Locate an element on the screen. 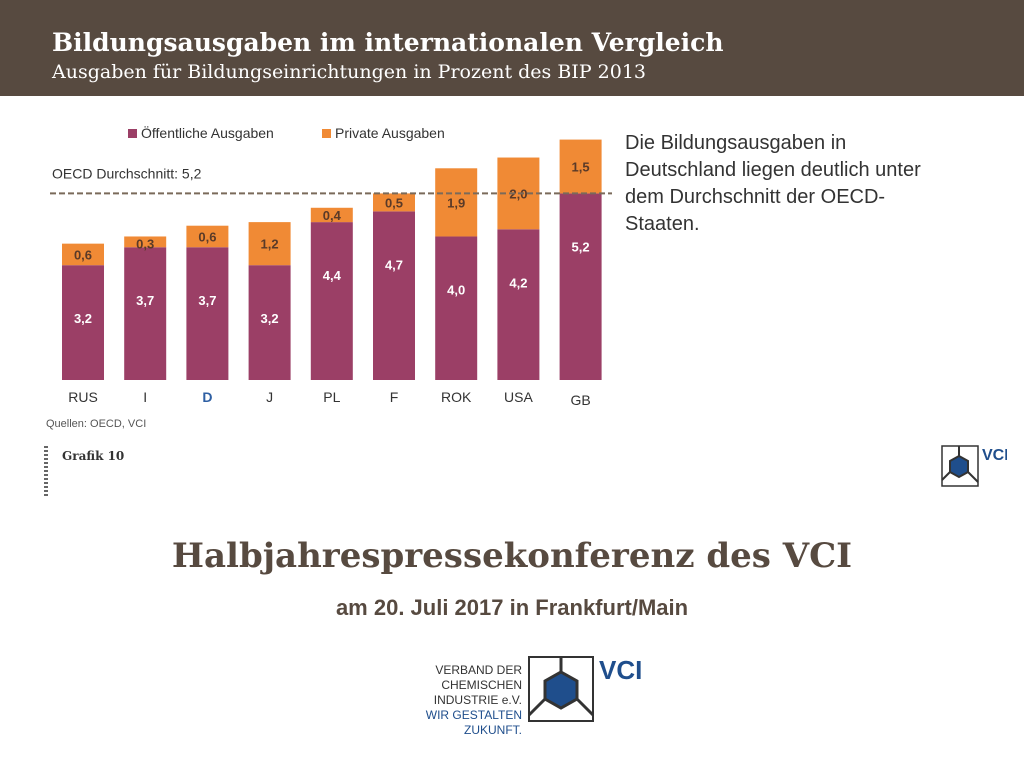 Image resolution: width=1024 pixels, height=768 pixels. bar-private-D is located at coordinates (207, 236).